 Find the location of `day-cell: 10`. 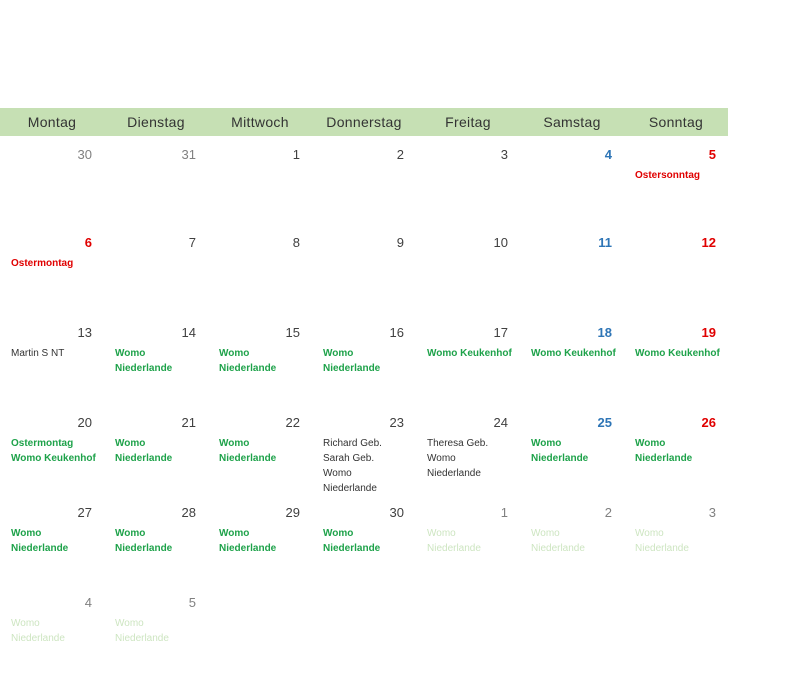

day-cell: 10 is located at coordinates (468, 269).